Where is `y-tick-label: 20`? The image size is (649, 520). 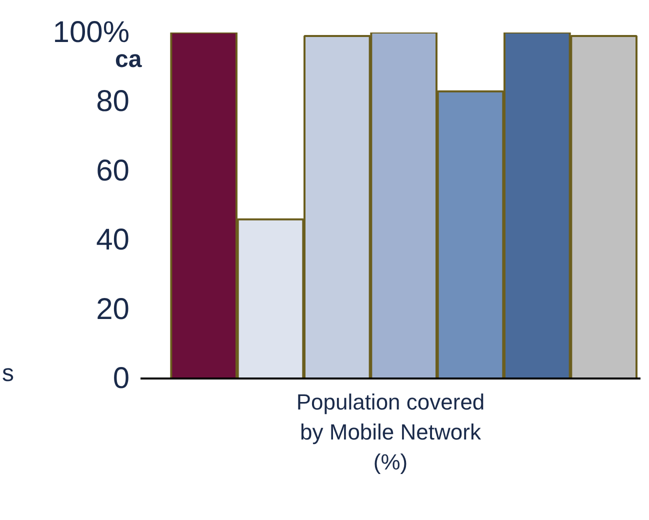
y-tick-label: 20 is located at coordinates (113, 309).